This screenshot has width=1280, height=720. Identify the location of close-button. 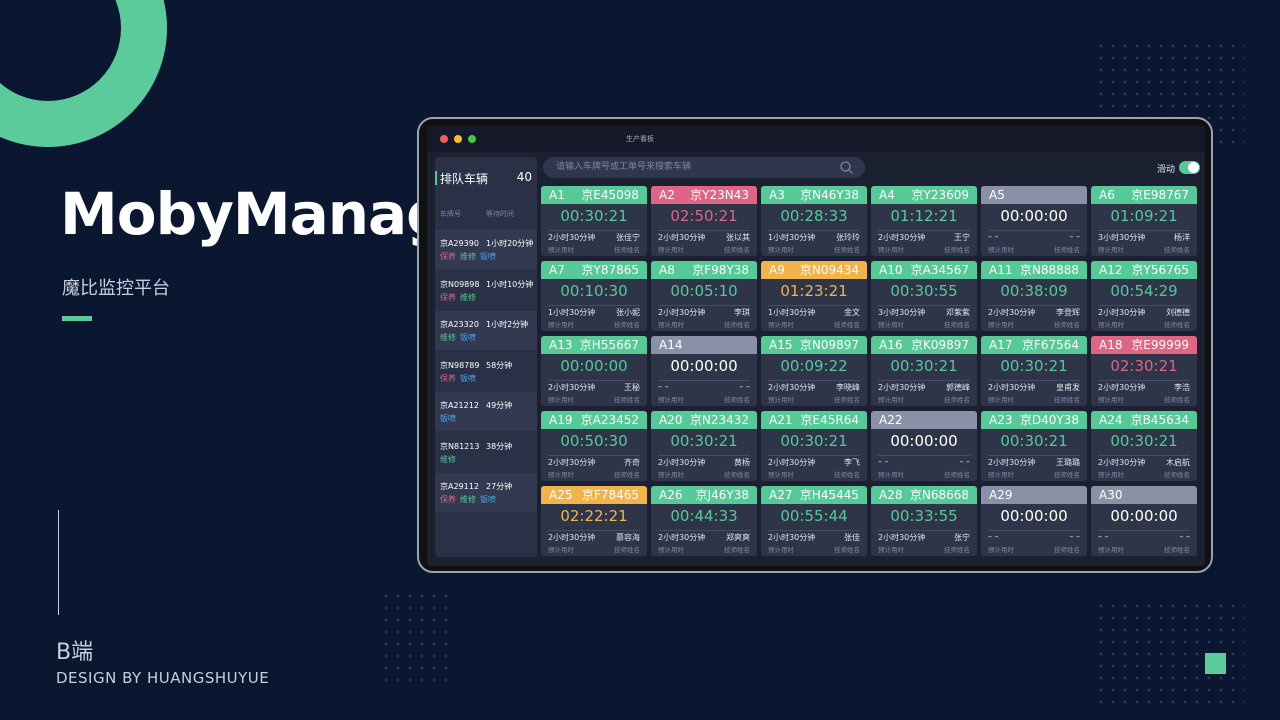
(444, 139).